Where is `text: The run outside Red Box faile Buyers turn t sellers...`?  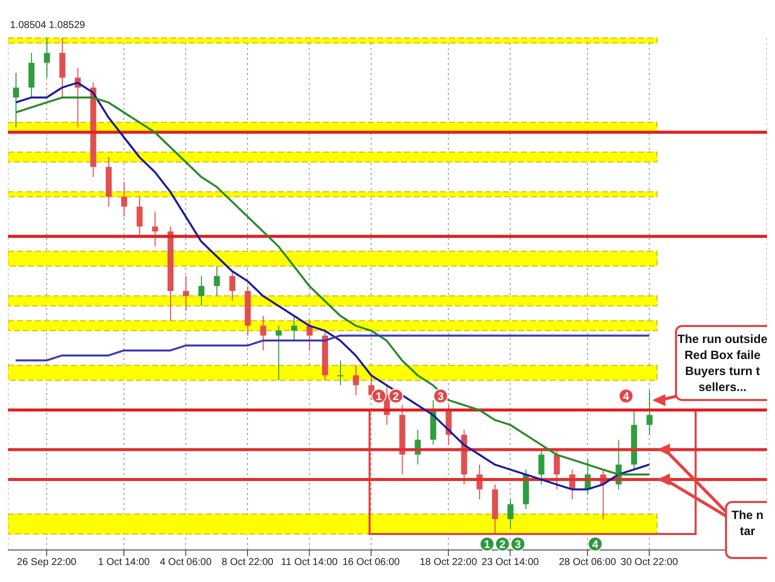
text: The run outside Red Box faile Buyers turn t sellers... is located at coordinates (723, 363).